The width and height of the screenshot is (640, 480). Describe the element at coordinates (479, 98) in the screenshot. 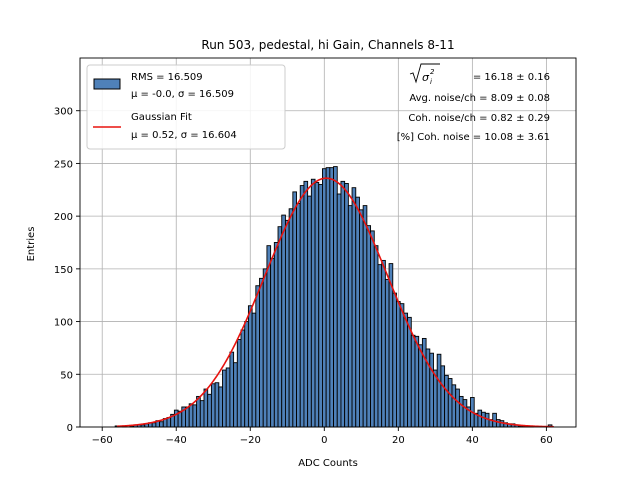

I see `annotation-avg-noise: Avg. noise/ch = 8.09 ± 0.08` at that location.